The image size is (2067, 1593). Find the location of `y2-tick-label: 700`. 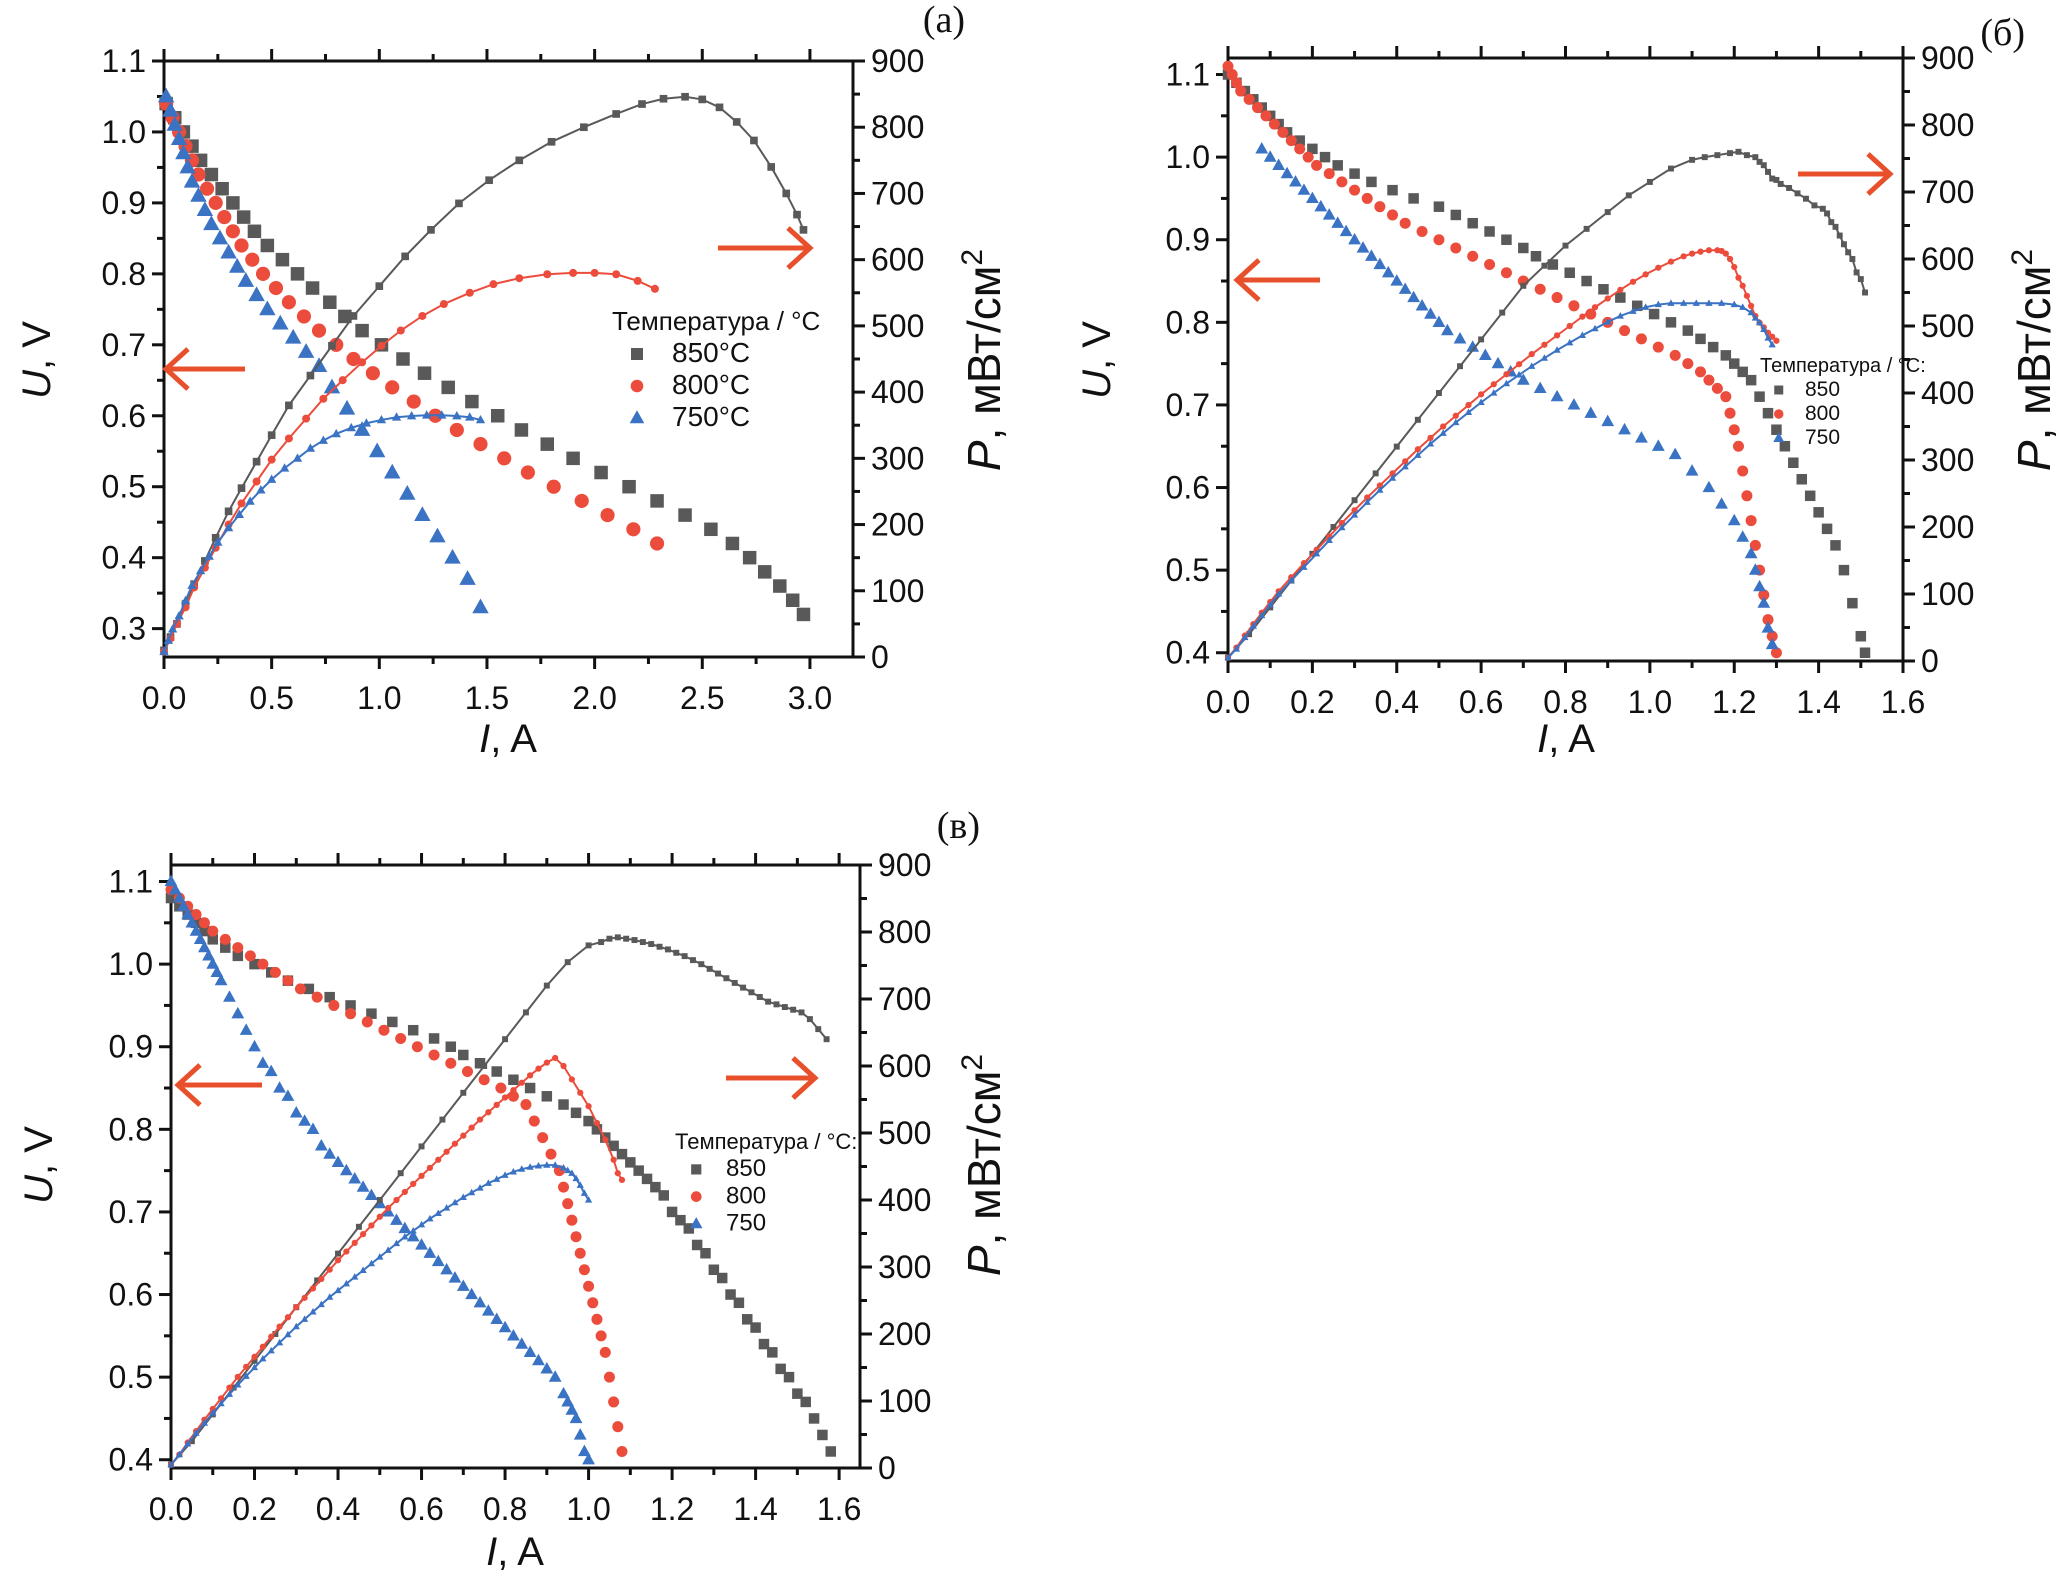

y2-tick-label: 700 is located at coordinates (897, 193).